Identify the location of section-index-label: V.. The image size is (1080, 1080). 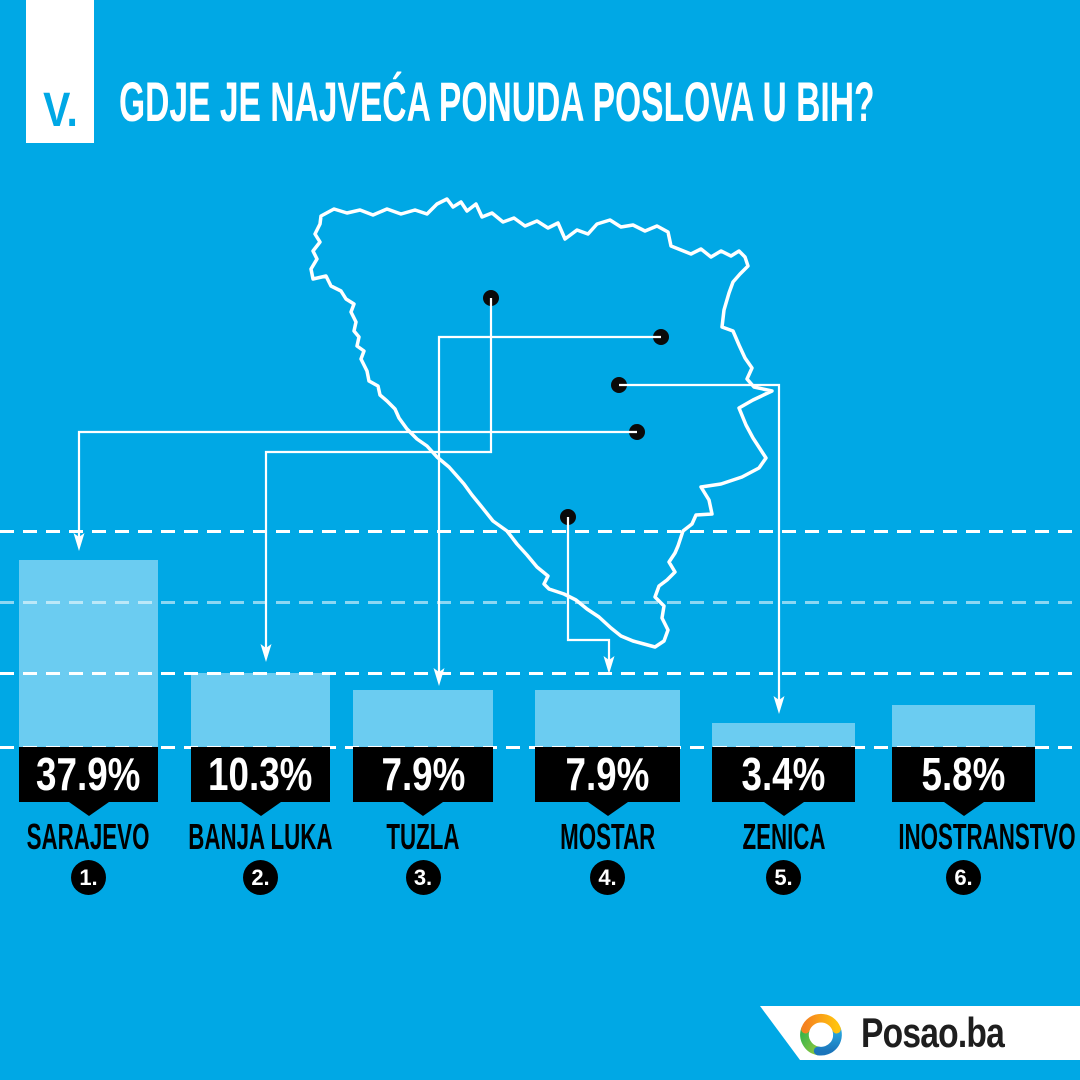
(60, 110).